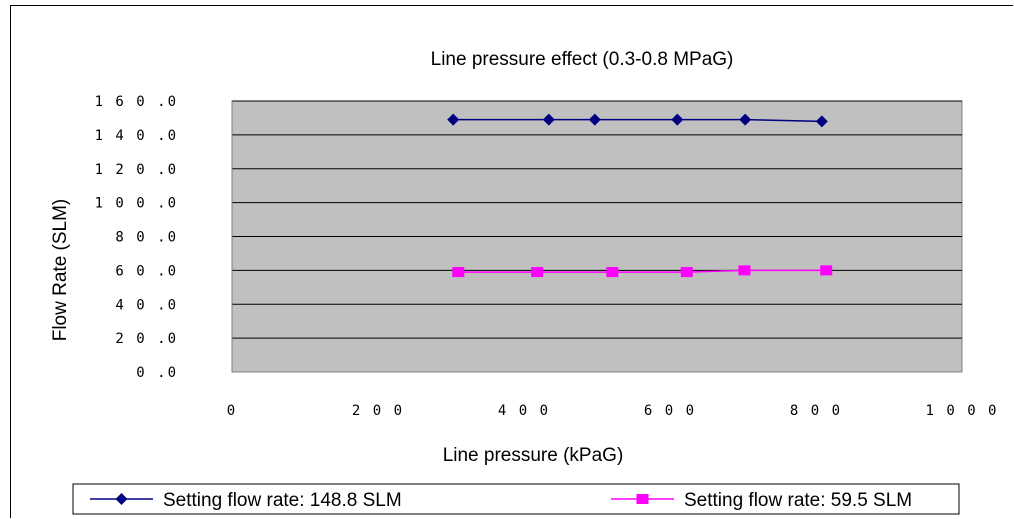 This screenshot has height=519, width=1014. Describe the element at coordinates (232, 411) in the screenshot. I see `x-tick-label: 0` at that location.